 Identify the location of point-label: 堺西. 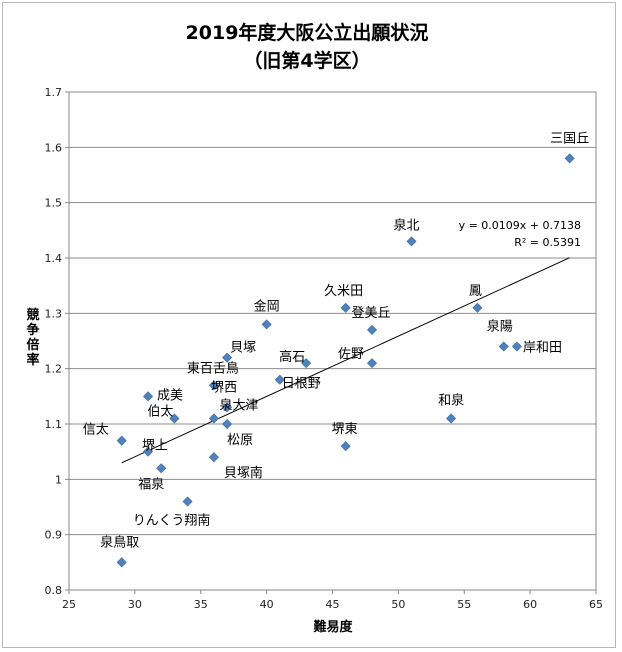
(224, 387).